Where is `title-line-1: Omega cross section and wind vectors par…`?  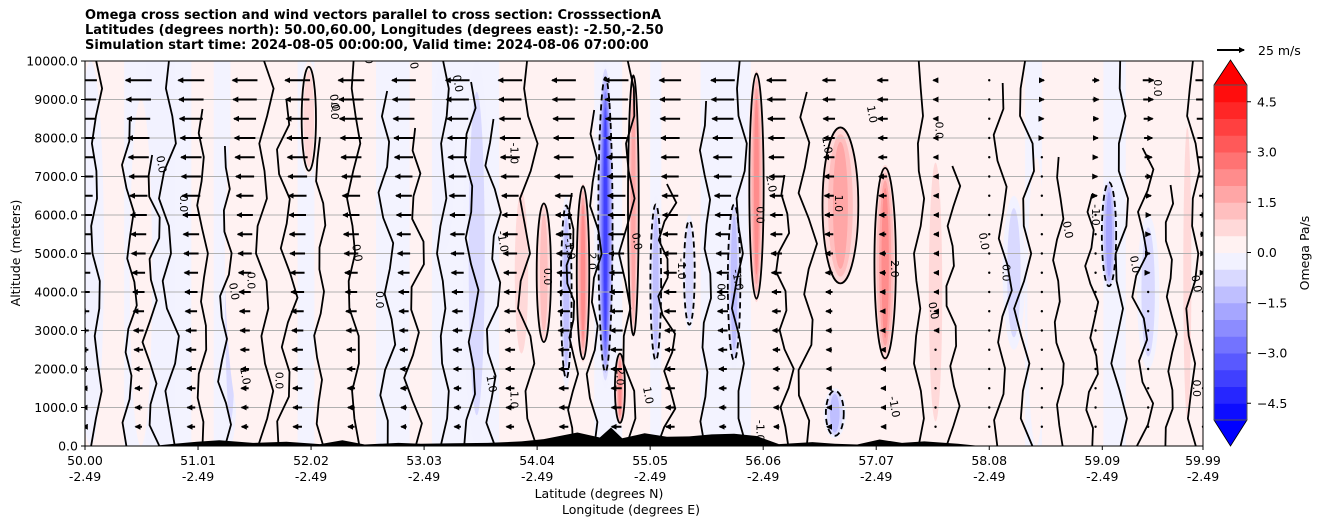
title-line-1: Omega cross section and wind vectors par… is located at coordinates (373, 15).